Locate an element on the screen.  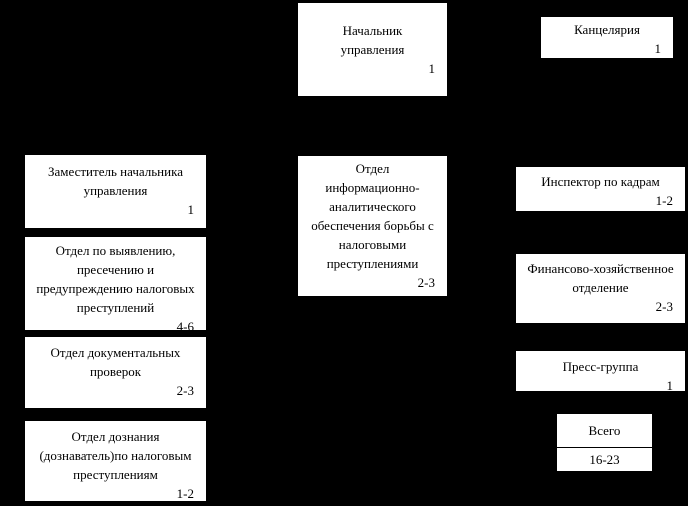
org-box-deputy-head: Заместитель начальника управления 1 is located at coordinates (115, 191).